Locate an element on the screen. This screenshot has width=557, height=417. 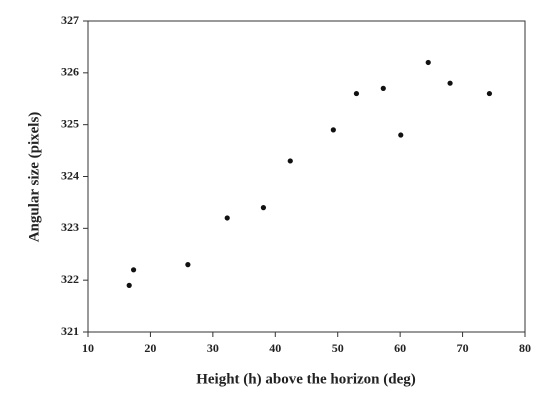
x-tick-label: 70 is located at coordinates (463, 348).